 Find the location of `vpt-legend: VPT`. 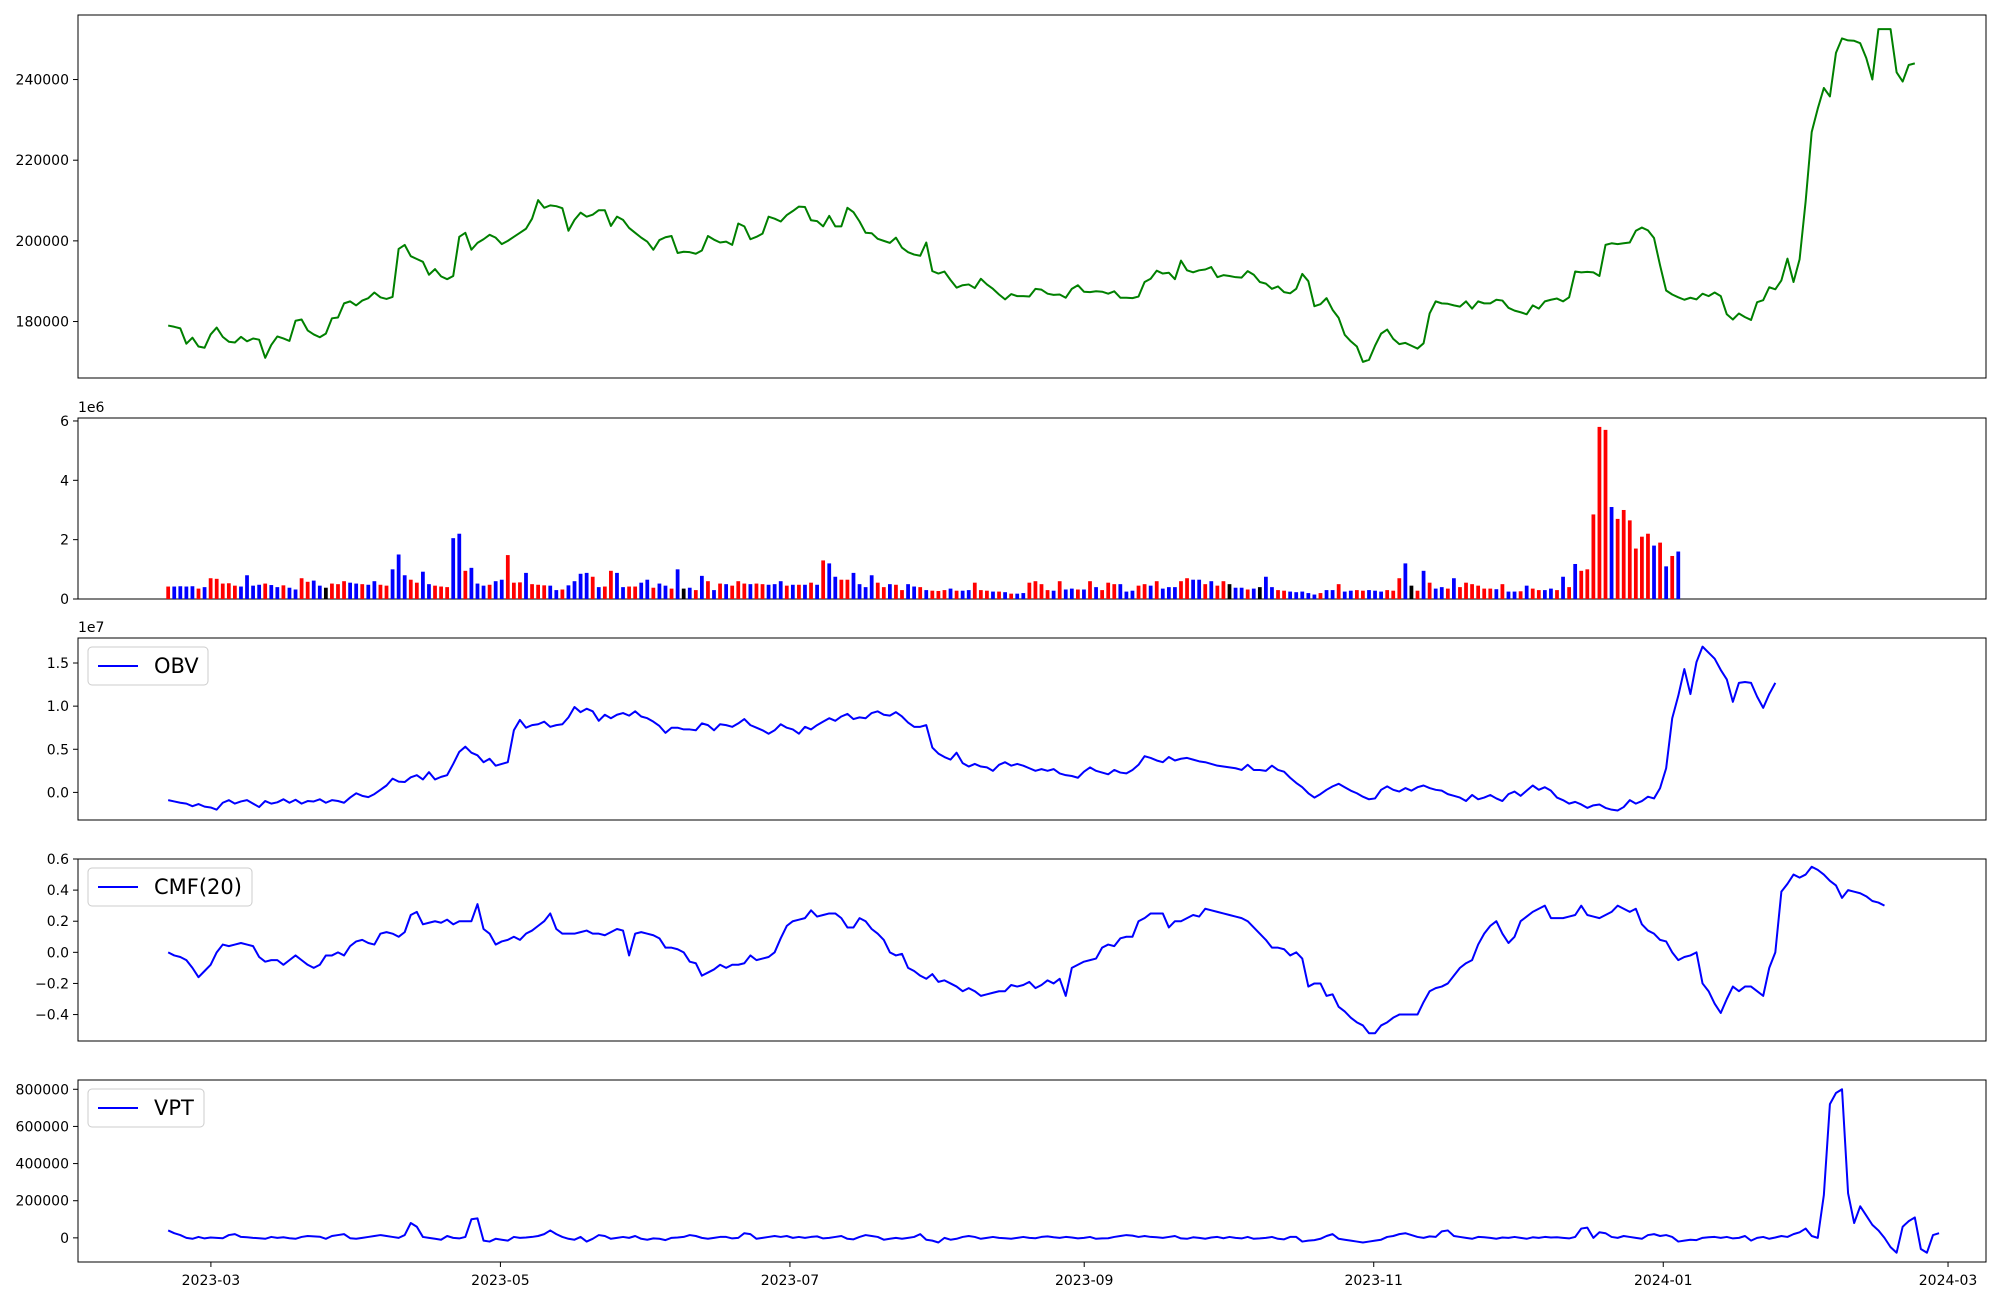

vpt-legend: VPT is located at coordinates (146, 1108).